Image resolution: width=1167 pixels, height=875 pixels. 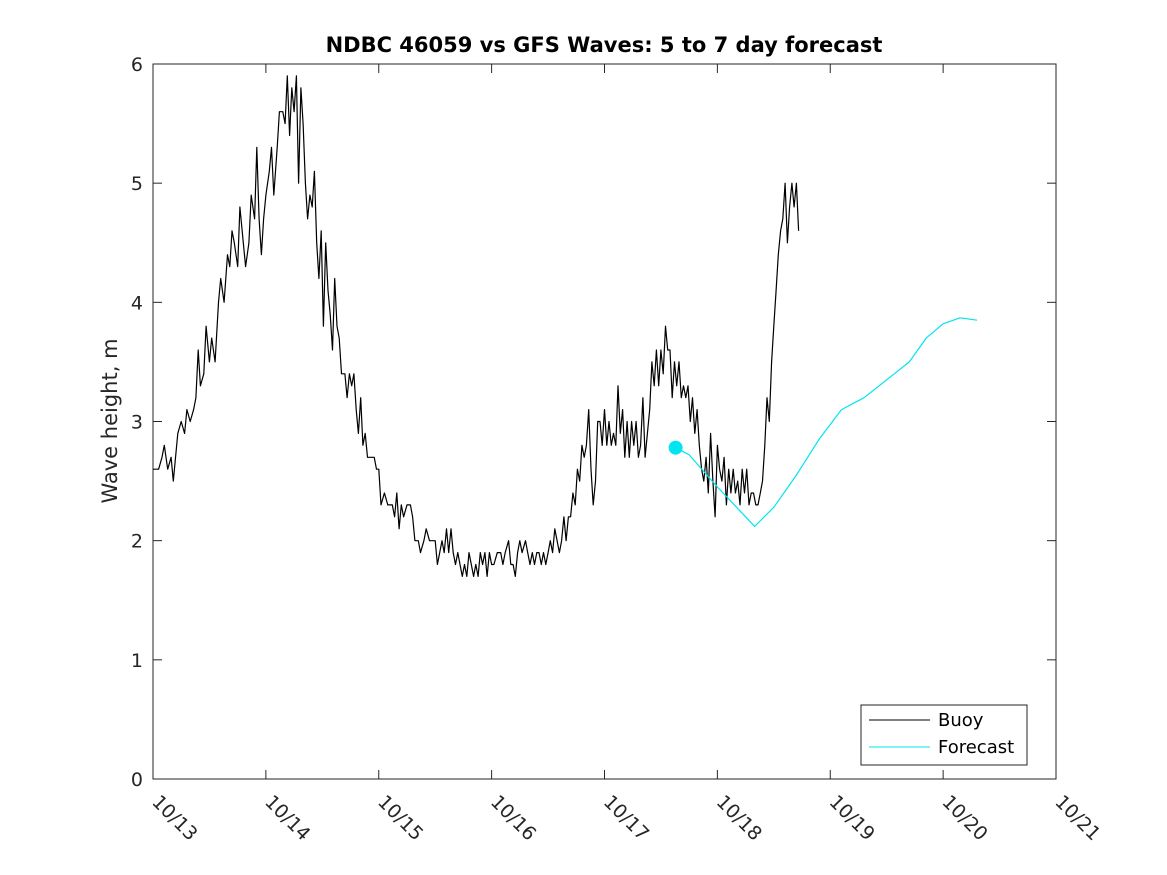 What do you see at coordinates (1077, 818) in the screenshot?
I see `x-tick-label: 10/21` at bounding box center [1077, 818].